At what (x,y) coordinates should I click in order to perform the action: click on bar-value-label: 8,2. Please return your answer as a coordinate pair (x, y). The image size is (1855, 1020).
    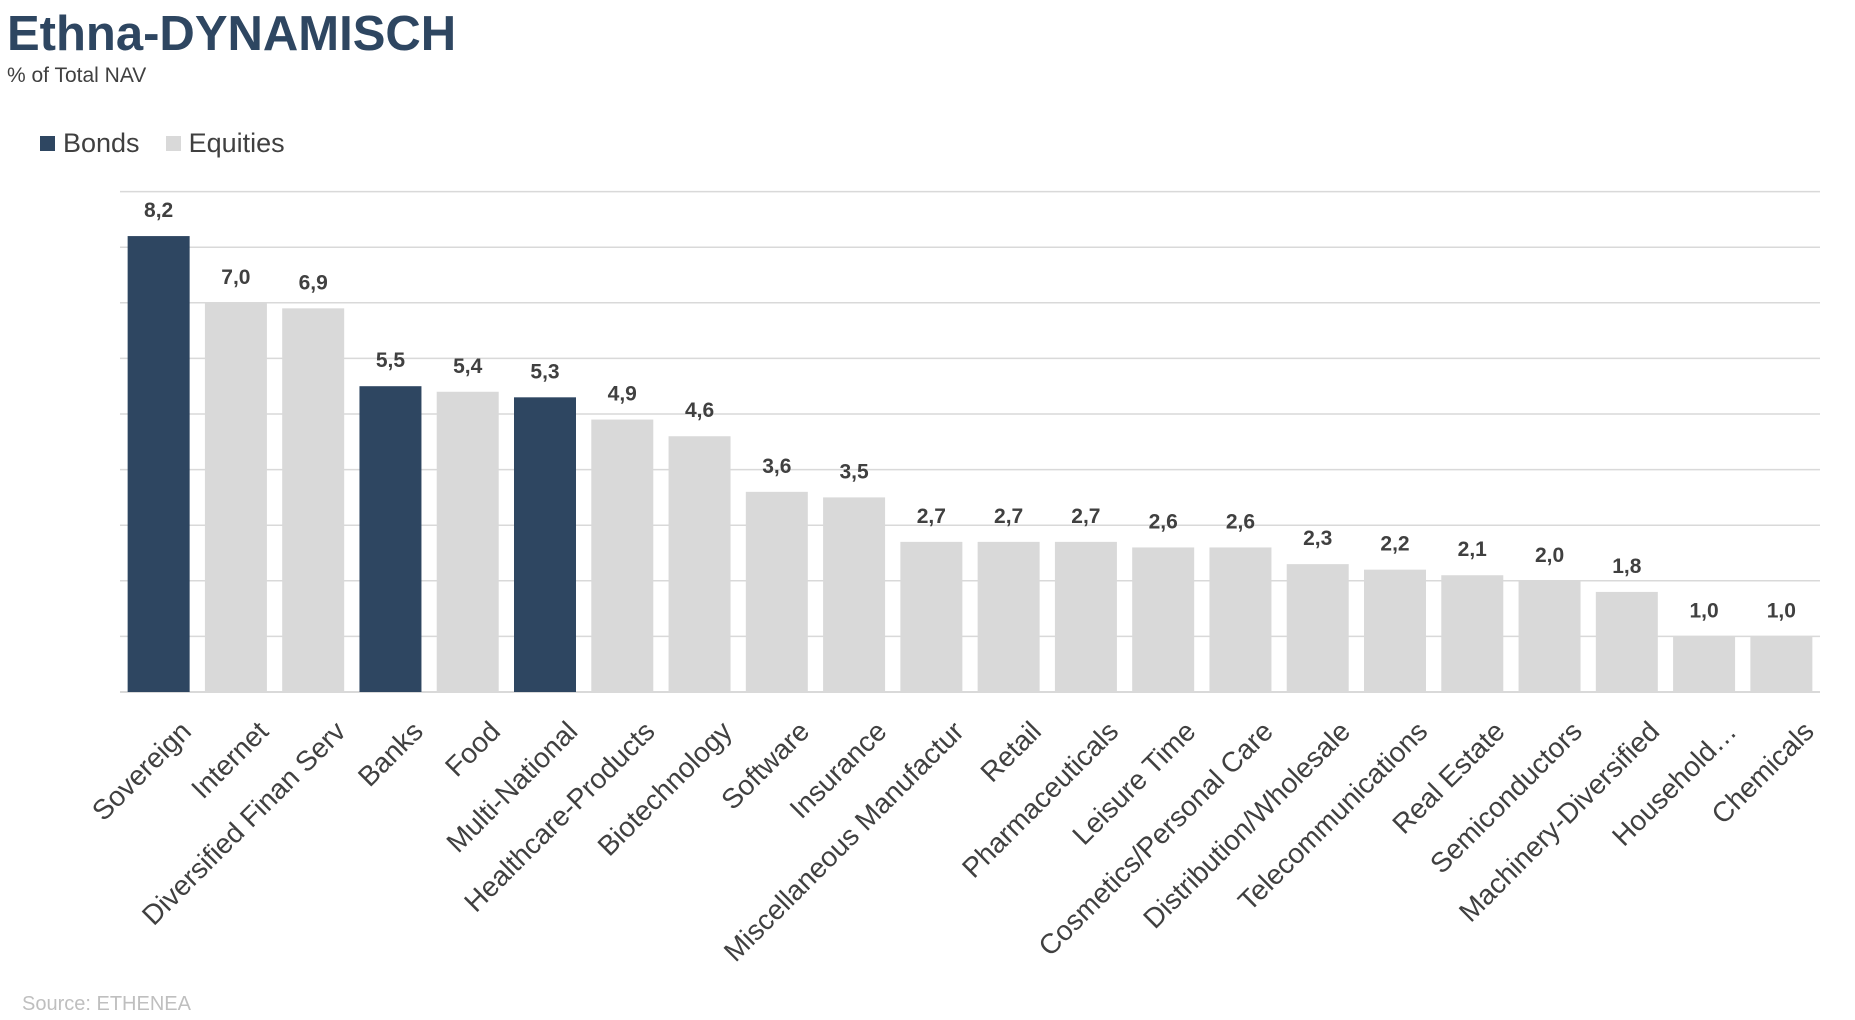
    Looking at the image, I should click on (158, 210).